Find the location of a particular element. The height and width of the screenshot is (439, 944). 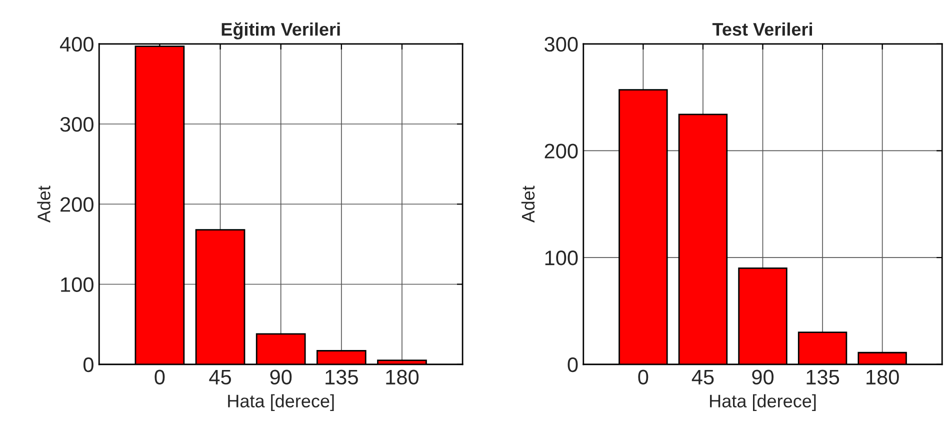

chart-title: Eğitim Verileri is located at coordinates (281, 31).